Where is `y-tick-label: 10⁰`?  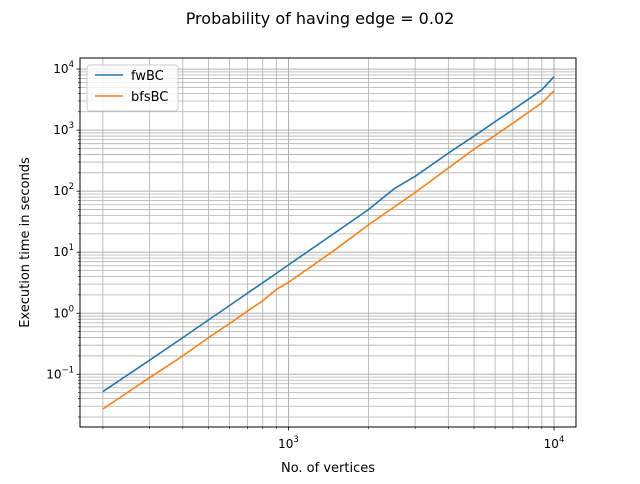
y-tick-label: 10⁰ is located at coordinates (63, 312).